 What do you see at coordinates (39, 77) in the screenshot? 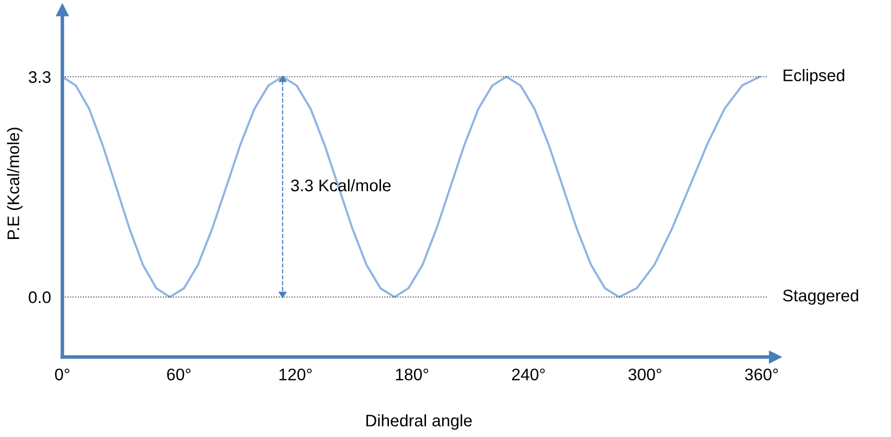
I see `y-tick-label: 3.3` at bounding box center [39, 77].